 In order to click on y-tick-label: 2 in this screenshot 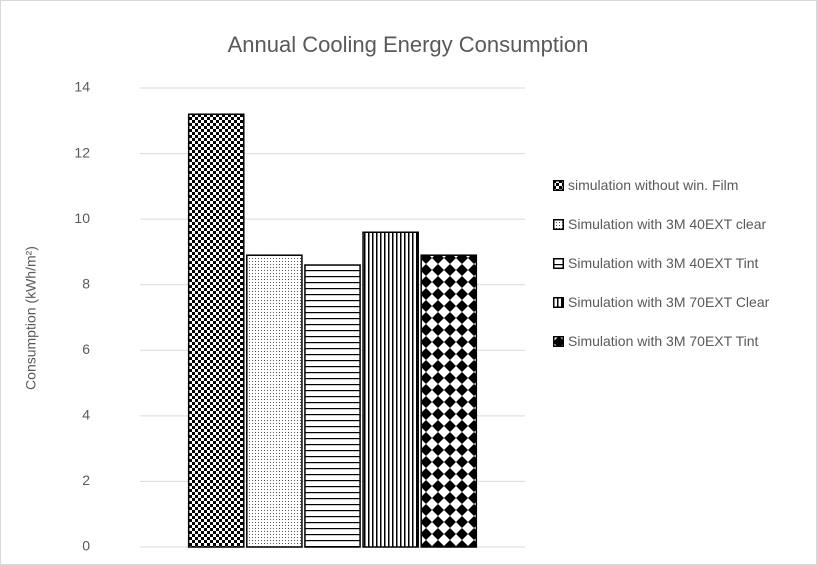, I will do `click(86, 480)`.